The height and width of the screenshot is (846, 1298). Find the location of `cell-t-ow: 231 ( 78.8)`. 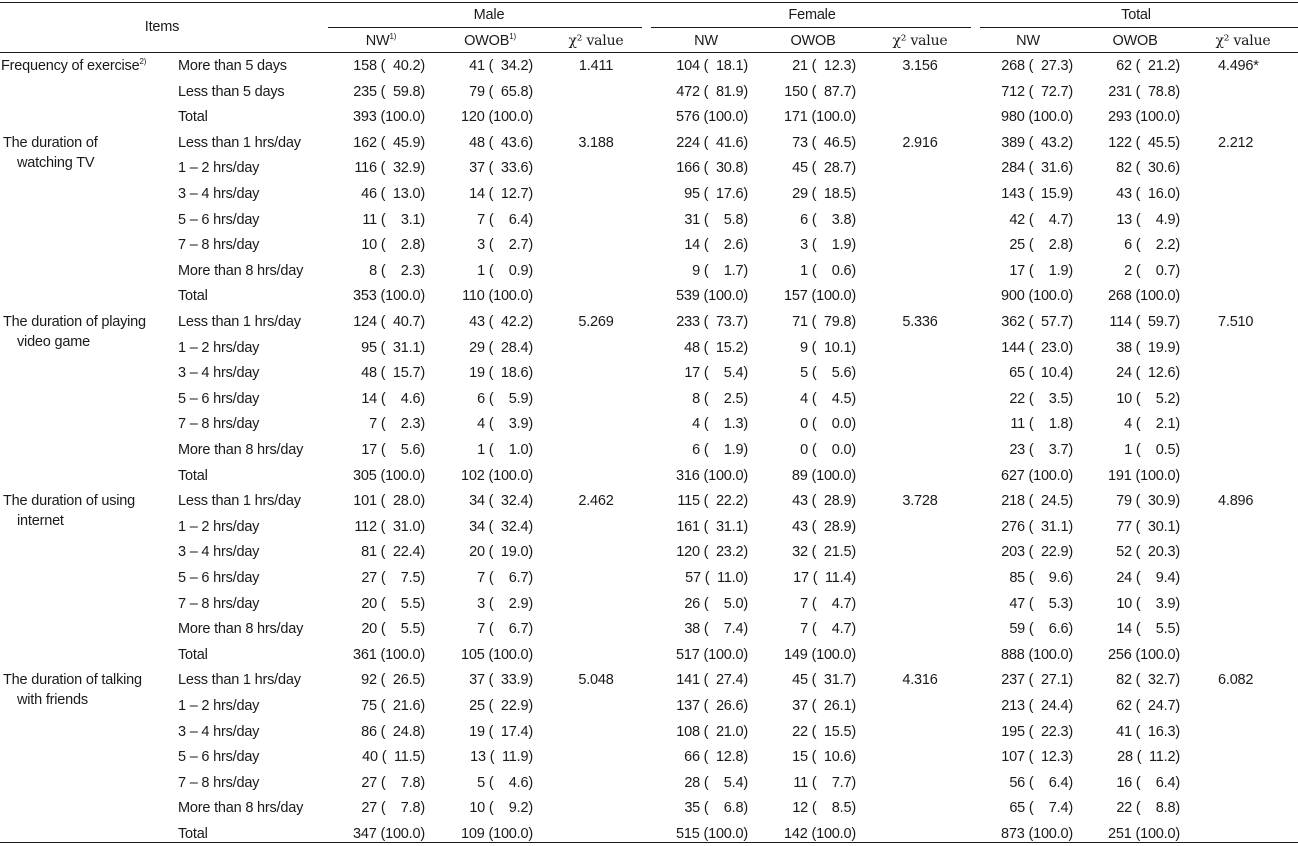

cell-t-ow: 231 ( 78.8) is located at coordinates (1144, 91).